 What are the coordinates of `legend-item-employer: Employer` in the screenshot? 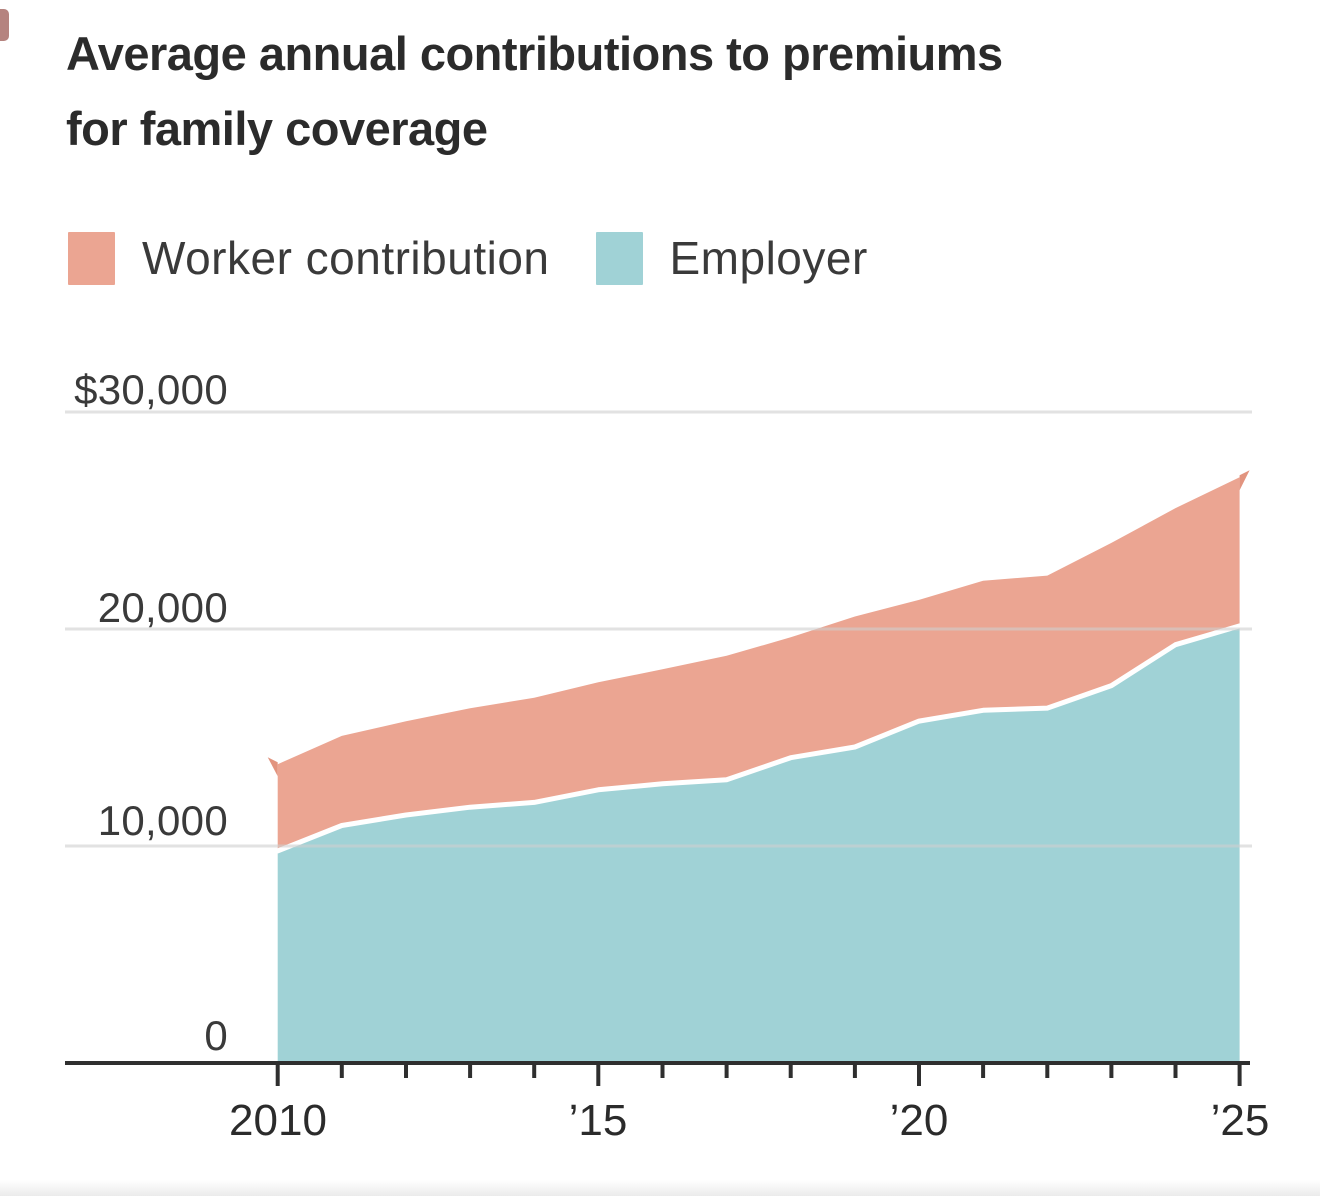 It's located at (731, 258).